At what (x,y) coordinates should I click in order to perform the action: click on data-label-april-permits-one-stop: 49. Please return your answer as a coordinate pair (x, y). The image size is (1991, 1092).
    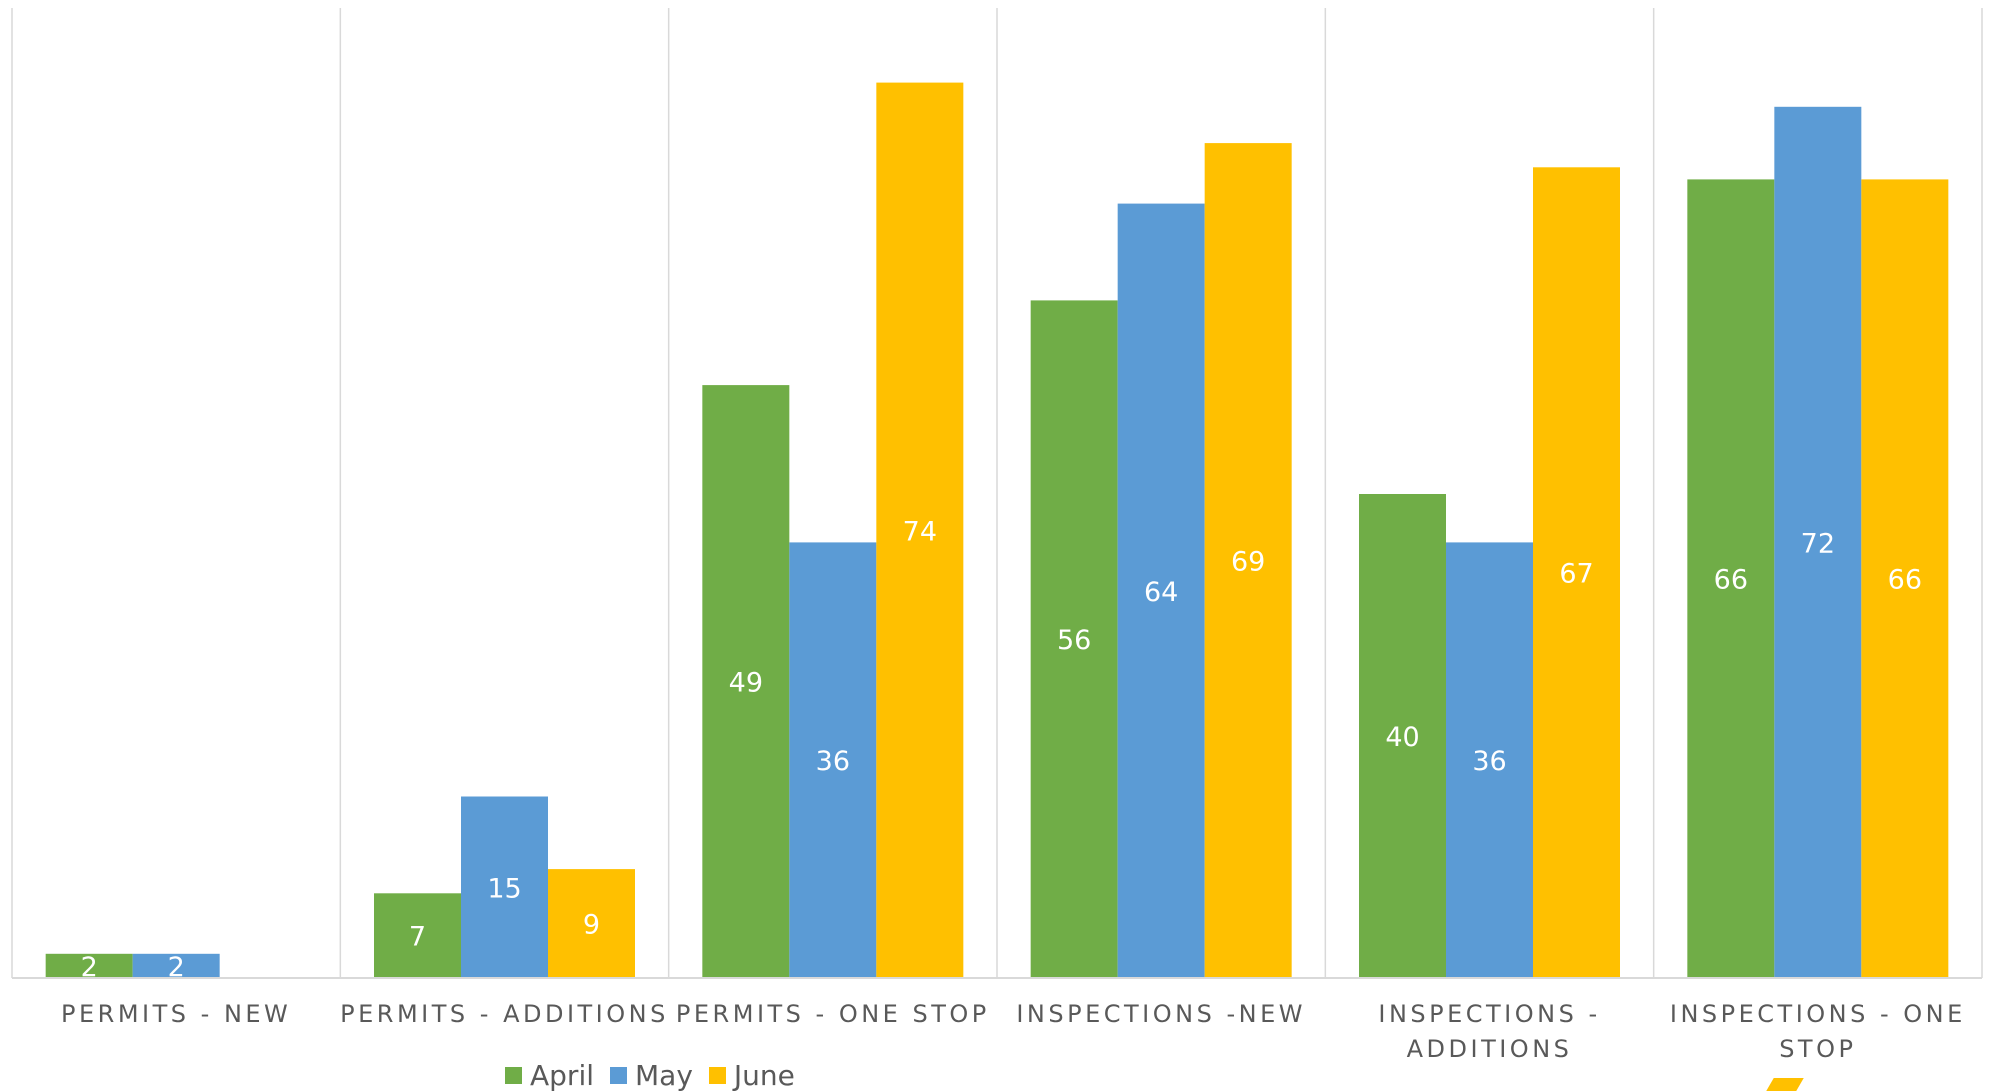
    Looking at the image, I should click on (746, 683).